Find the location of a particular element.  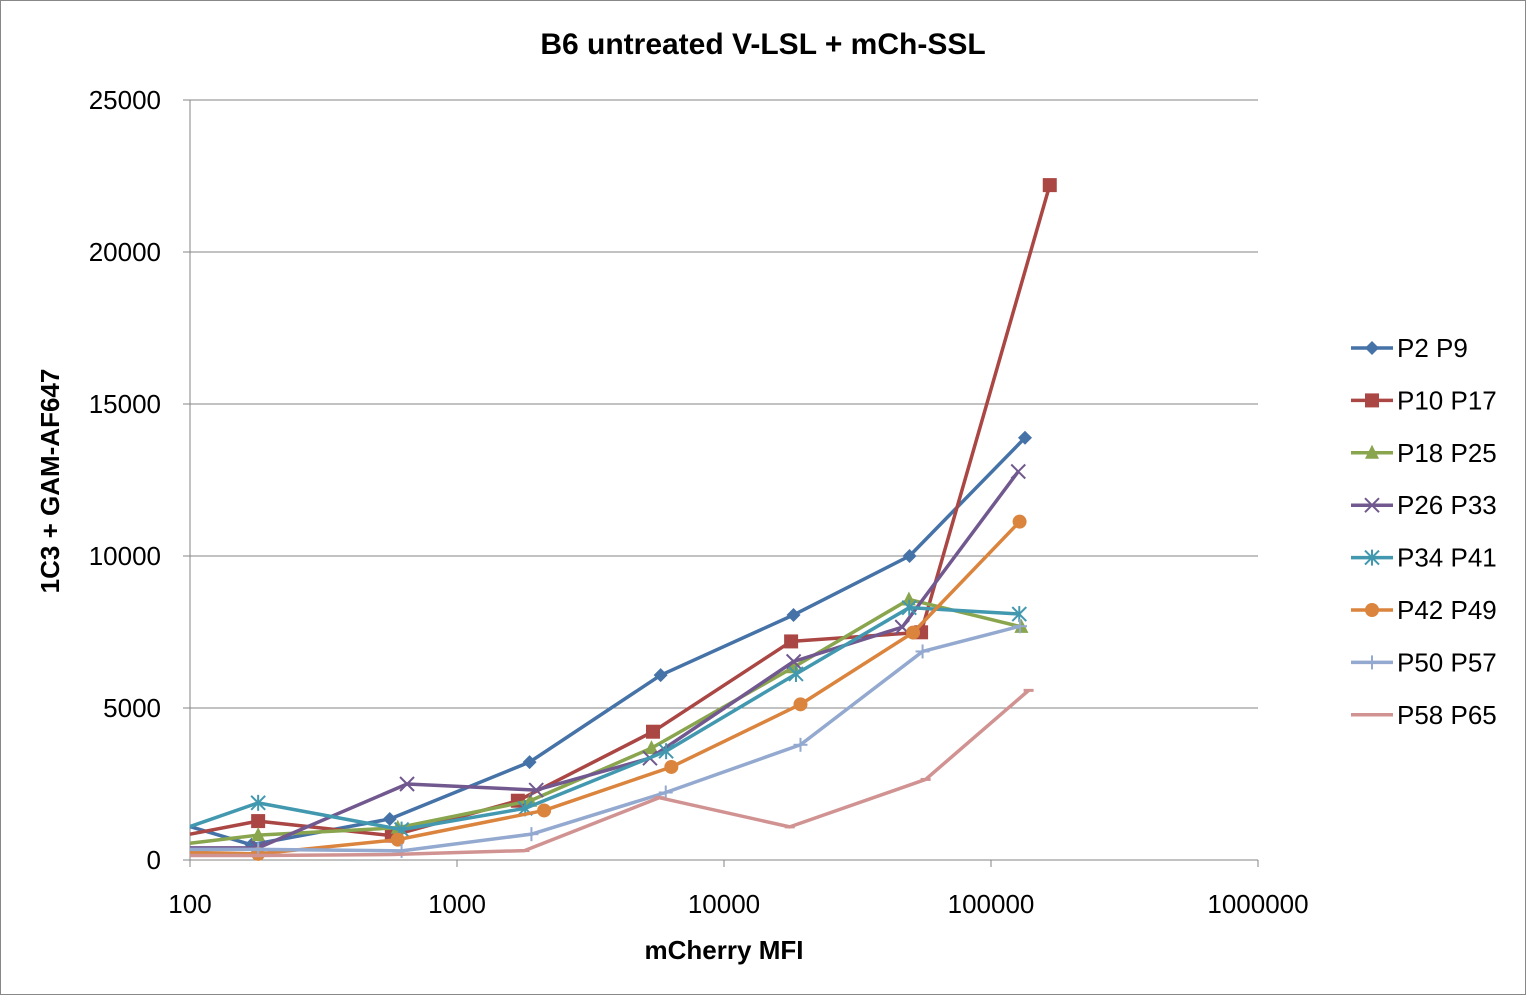

y-tick-label: 10000 is located at coordinates (125, 556).